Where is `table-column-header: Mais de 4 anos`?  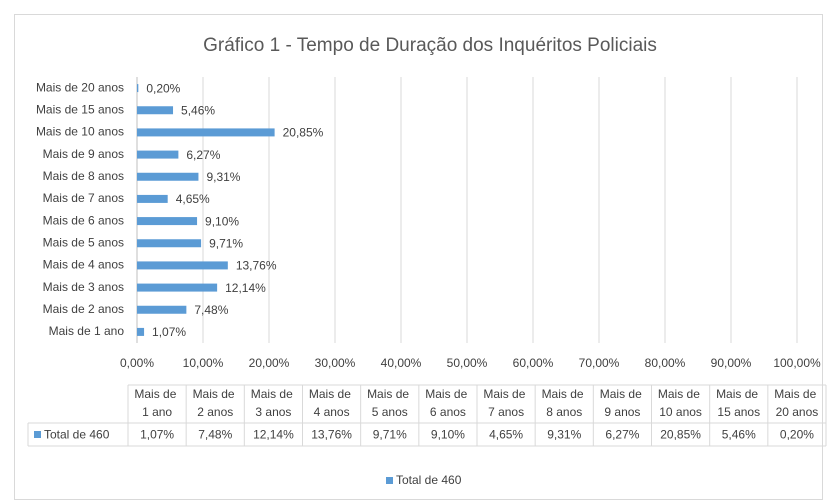
table-column-header: Mais de 4 anos is located at coordinates (331, 403).